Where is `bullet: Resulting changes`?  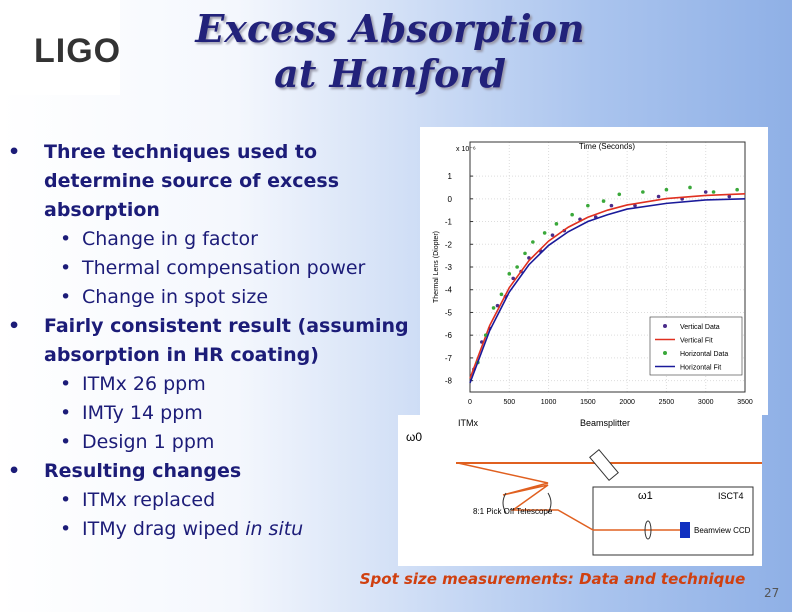
bullet: Resulting changes is located at coordinates (185, 471).